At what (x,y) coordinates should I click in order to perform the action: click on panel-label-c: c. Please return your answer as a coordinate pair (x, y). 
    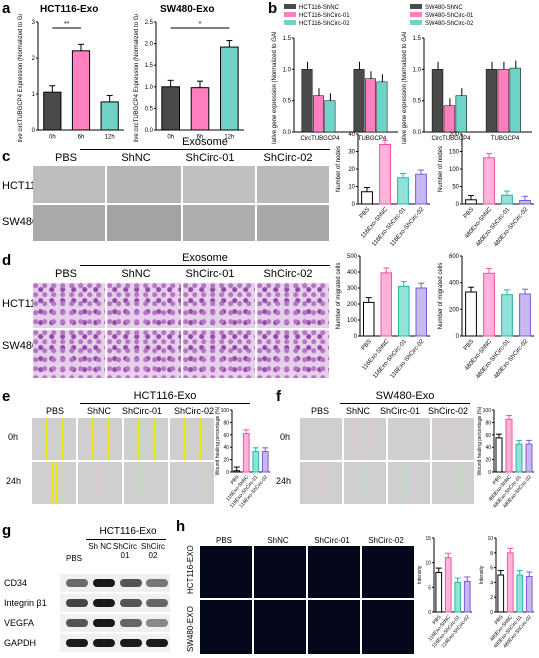
    Looking at the image, I should click on (6, 156).